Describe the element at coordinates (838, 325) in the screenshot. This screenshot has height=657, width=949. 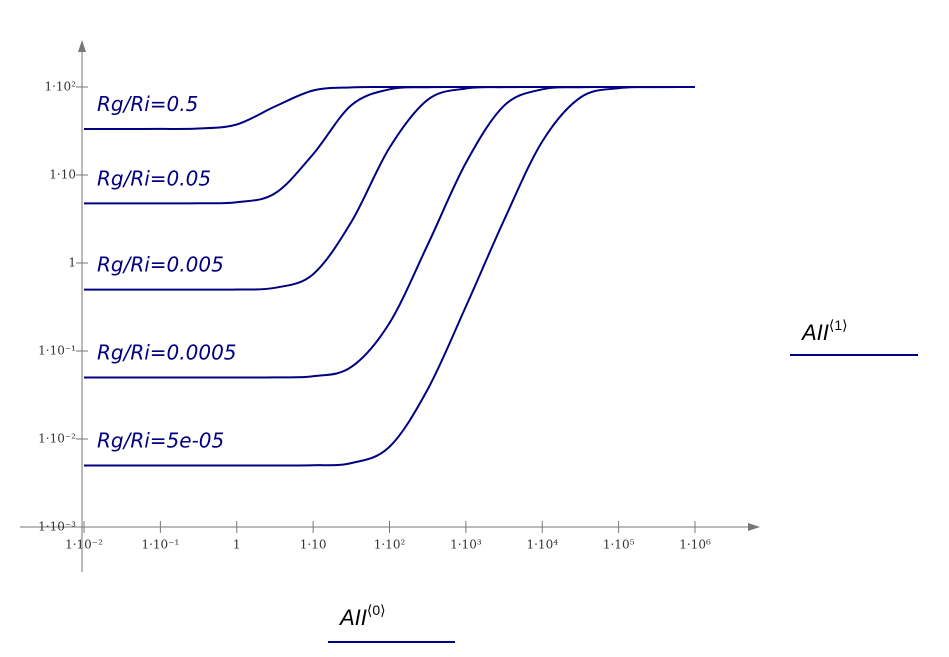
I see `y-label-sup: ⟨1⟩` at that location.